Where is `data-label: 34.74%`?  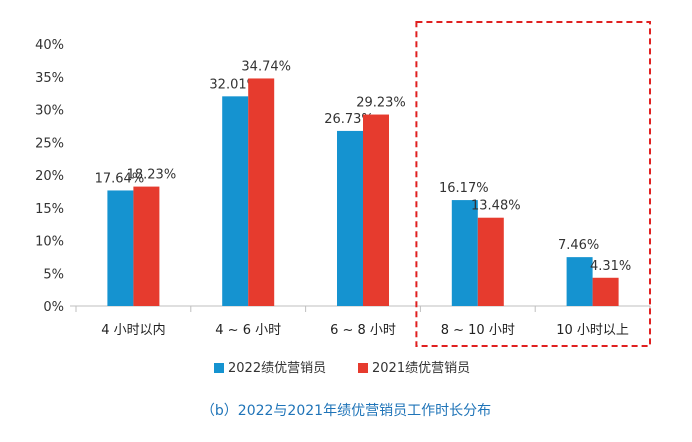
data-label: 34.74% is located at coordinates (266, 66).